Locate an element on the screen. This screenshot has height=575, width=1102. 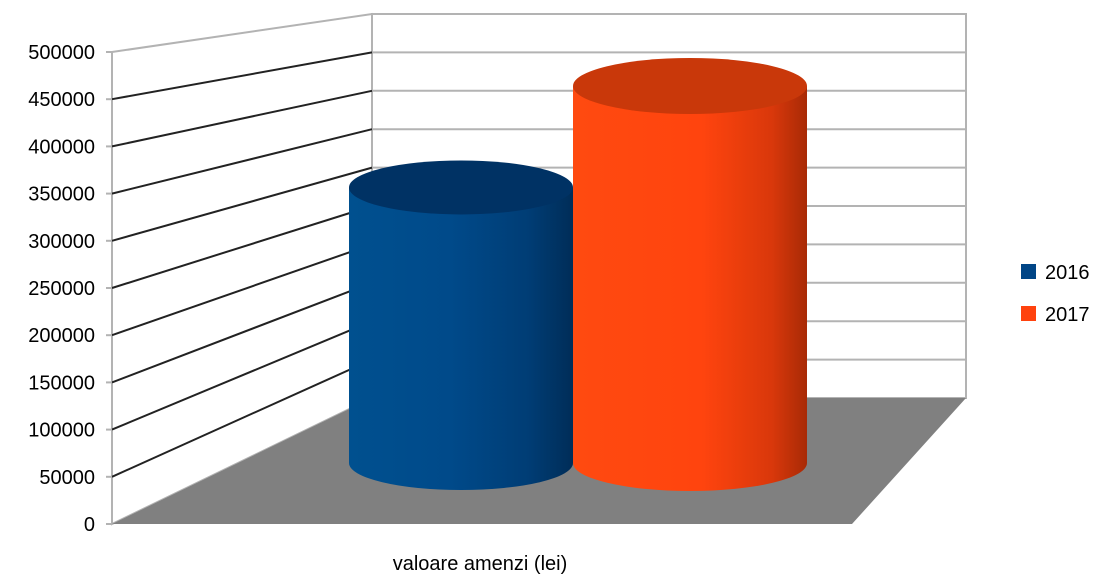
legend: 2016 2017 is located at coordinates (1055, 294).